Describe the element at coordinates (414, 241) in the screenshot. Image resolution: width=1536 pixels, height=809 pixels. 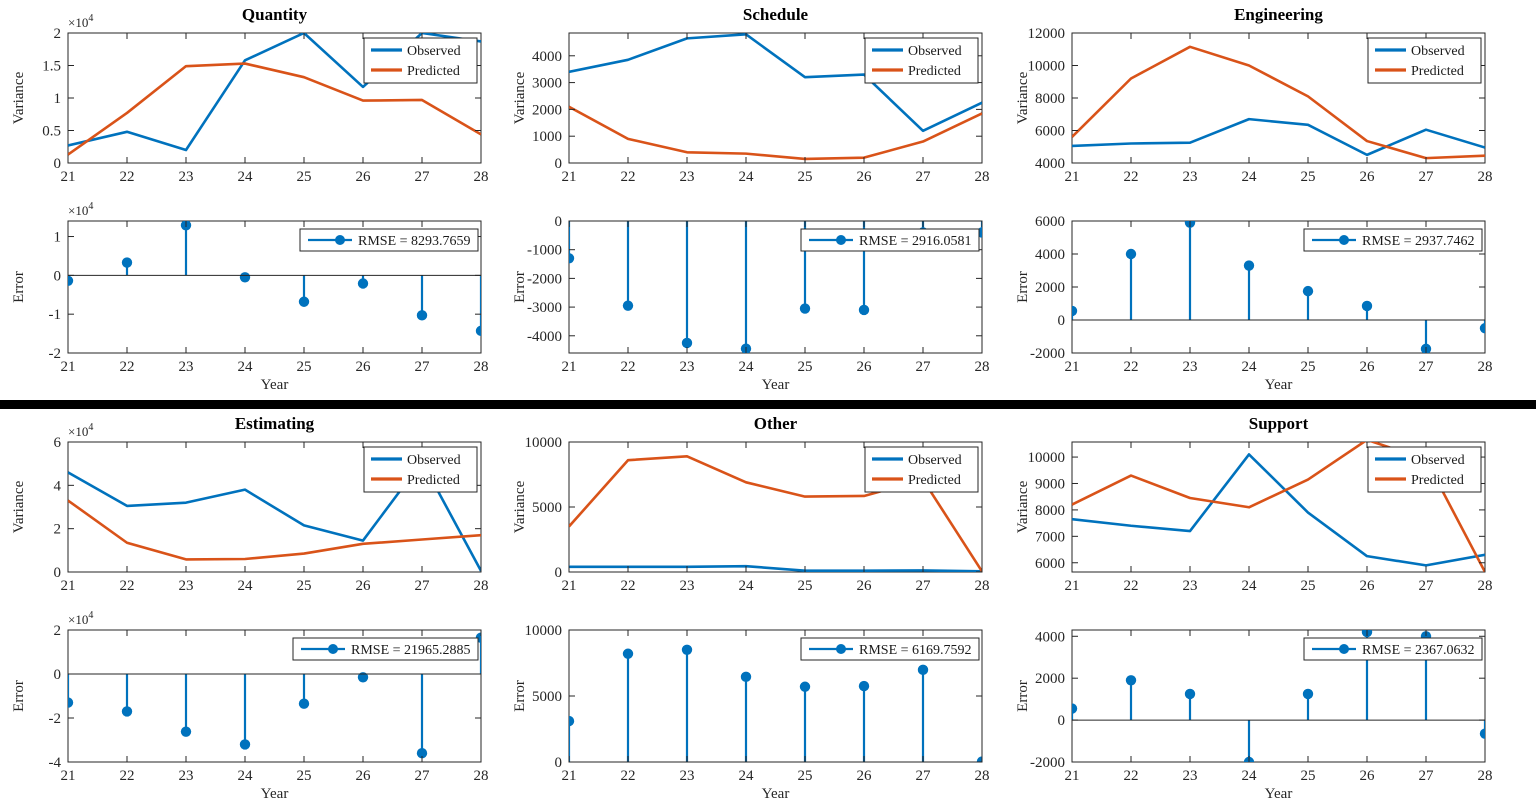
I see `svg-text: RMSE = 8293.7659` at that location.